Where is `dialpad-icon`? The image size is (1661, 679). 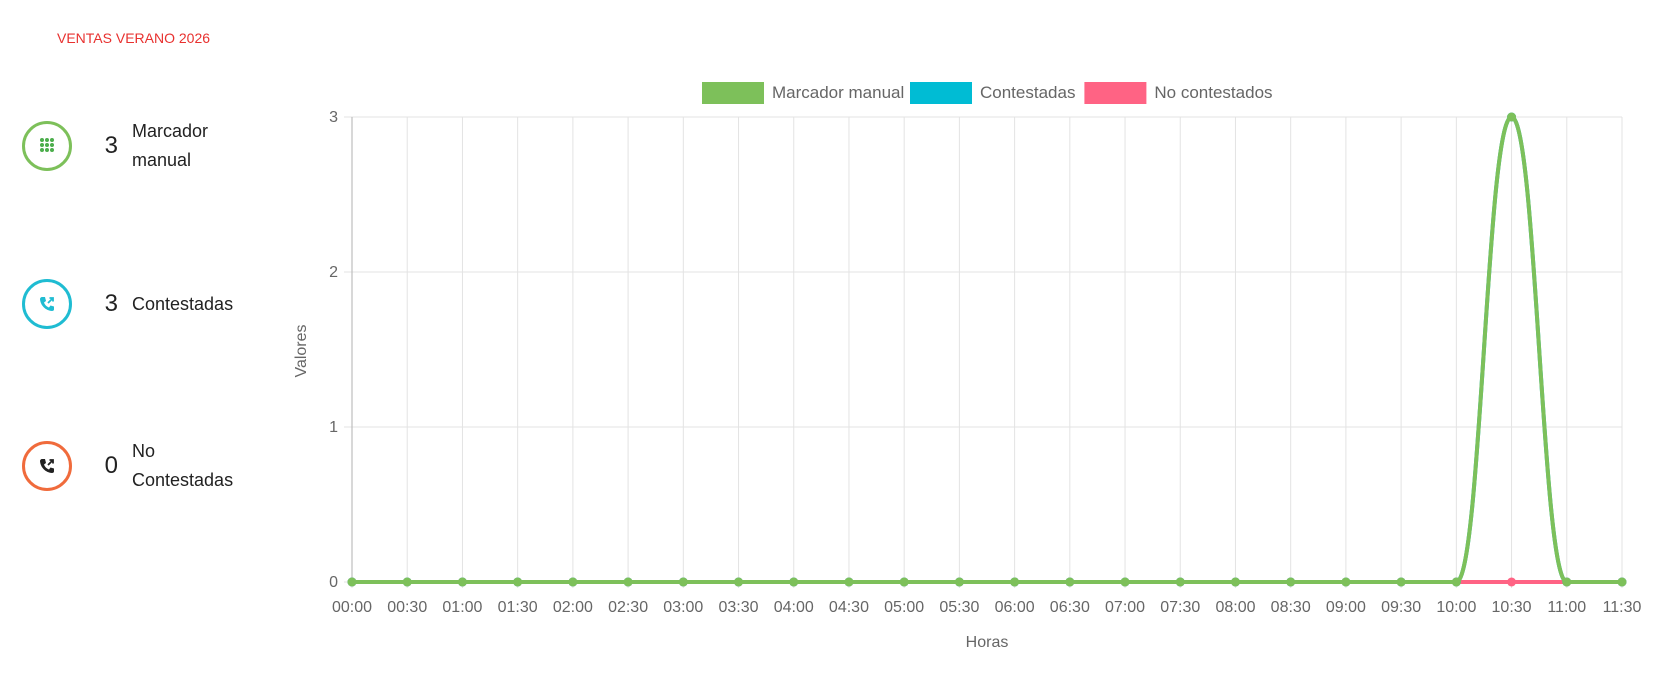
dialpad-icon is located at coordinates (47, 146).